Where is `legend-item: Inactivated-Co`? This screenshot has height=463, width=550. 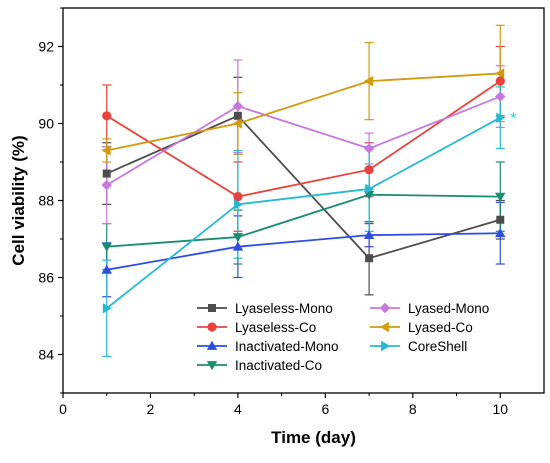
legend-item: Inactivated-Co is located at coordinates (259, 365).